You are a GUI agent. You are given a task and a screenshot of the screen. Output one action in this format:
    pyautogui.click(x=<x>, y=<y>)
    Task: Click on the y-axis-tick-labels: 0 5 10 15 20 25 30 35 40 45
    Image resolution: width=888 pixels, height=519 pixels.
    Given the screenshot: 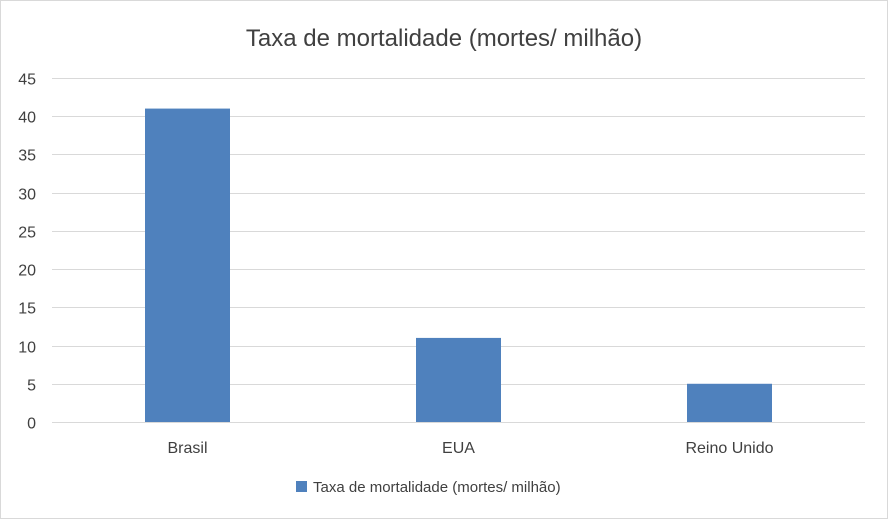 What is the action you would take?
    pyautogui.click(x=27, y=252)
    